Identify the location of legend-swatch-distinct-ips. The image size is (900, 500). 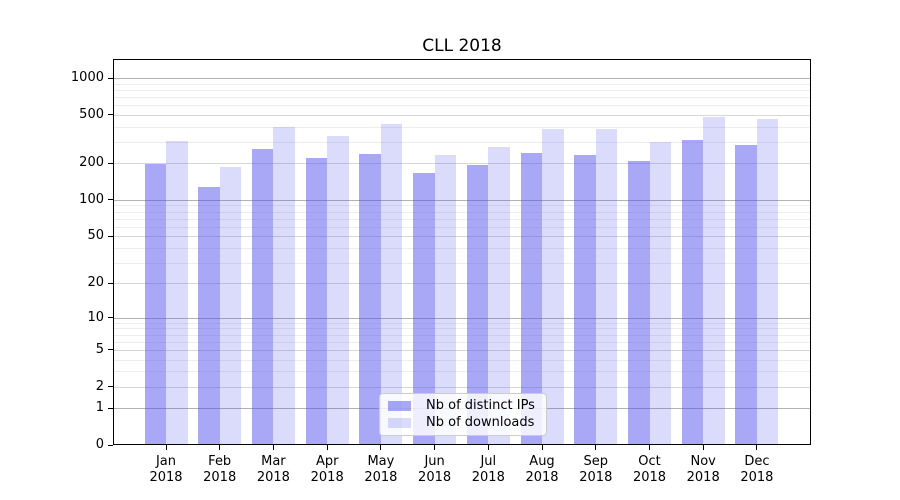
(399, 406).